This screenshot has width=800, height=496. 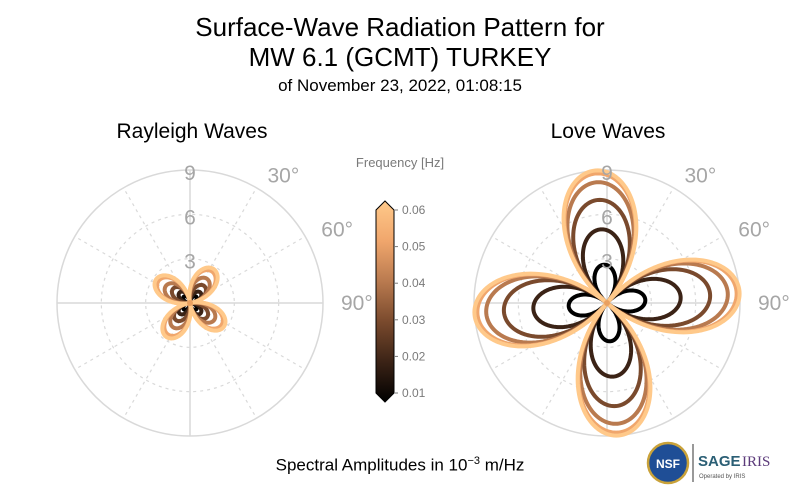 What do you see at coordinates (458, 465) in the screenshot?
I see `footer-base: 10` at bounding box center [458, 465].